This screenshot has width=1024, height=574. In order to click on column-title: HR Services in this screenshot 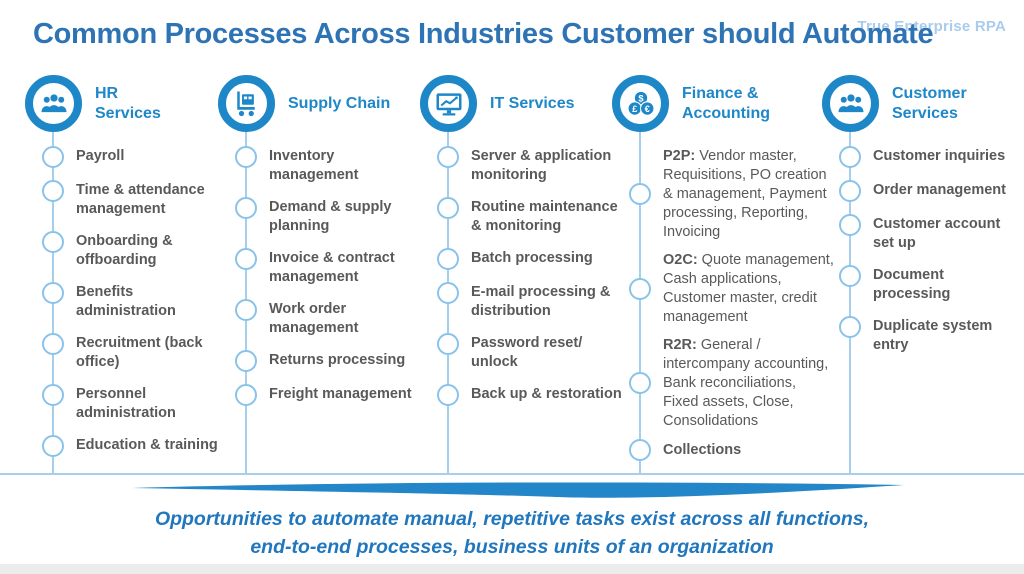, I will do `click(128, 103)`.